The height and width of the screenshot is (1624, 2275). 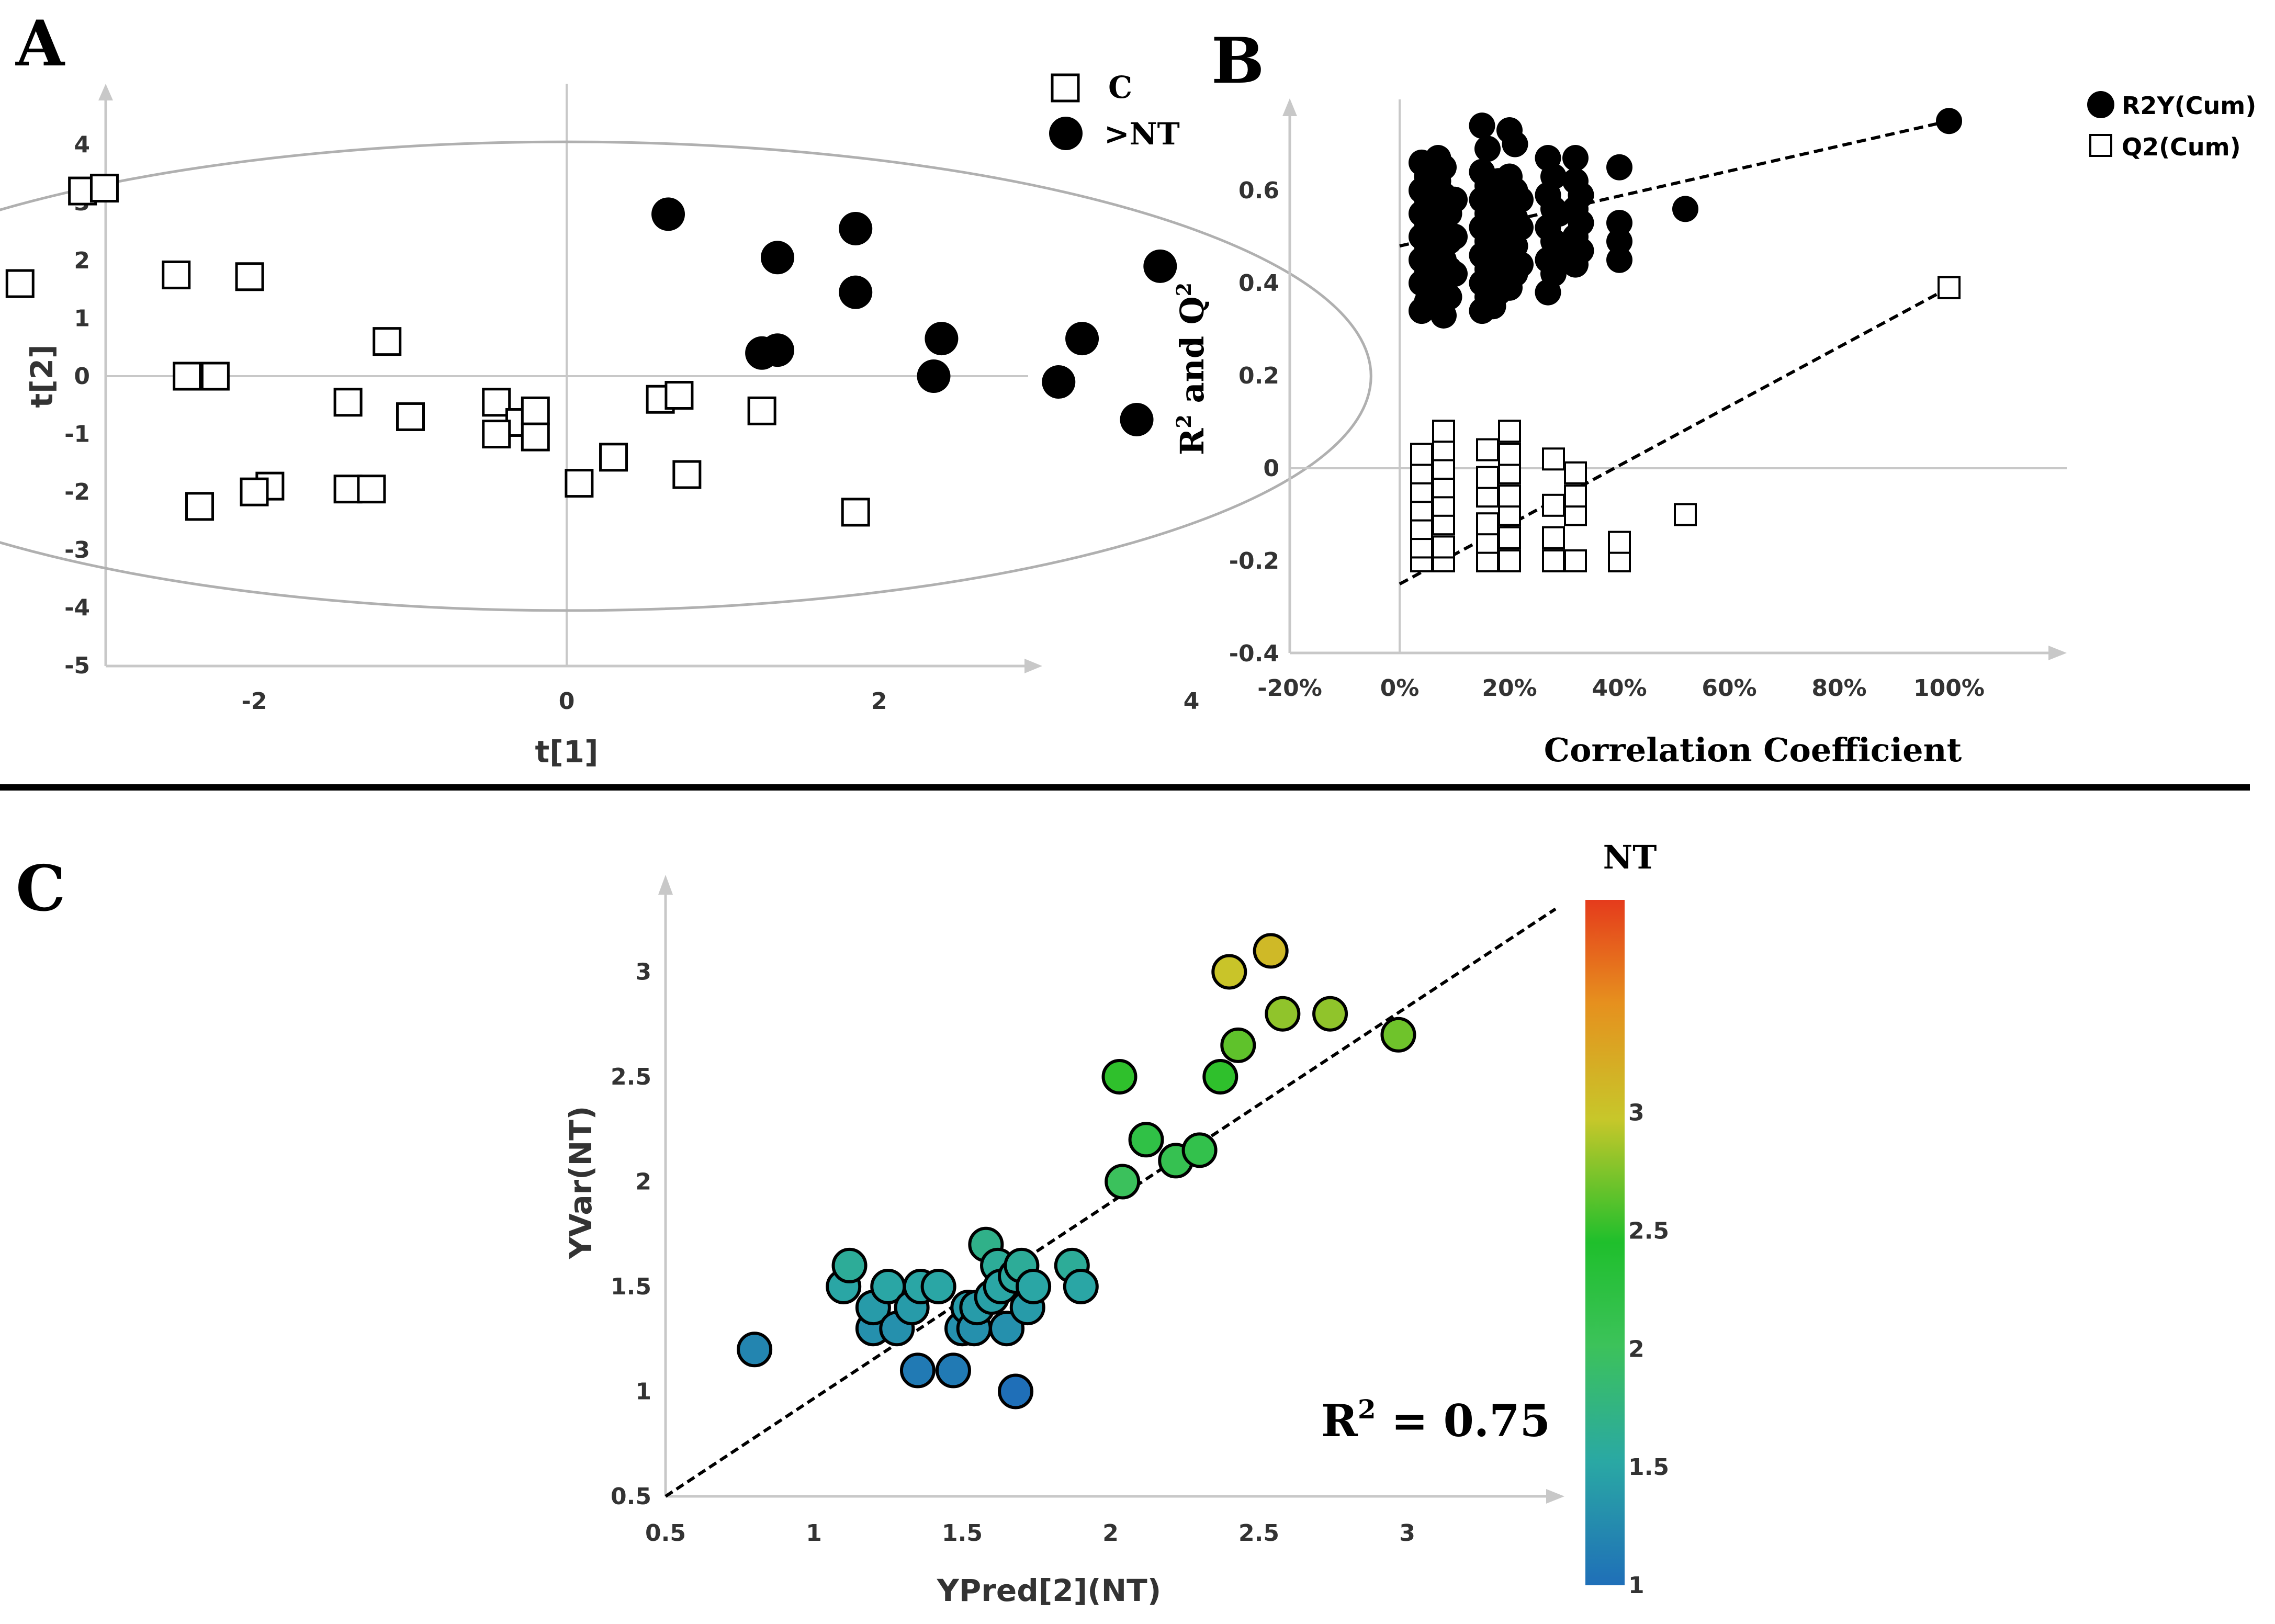 What do you see at coordinates (41, 889) in the screenshot?
I see `panel-label-c: C` at bounding box center [41, 889].